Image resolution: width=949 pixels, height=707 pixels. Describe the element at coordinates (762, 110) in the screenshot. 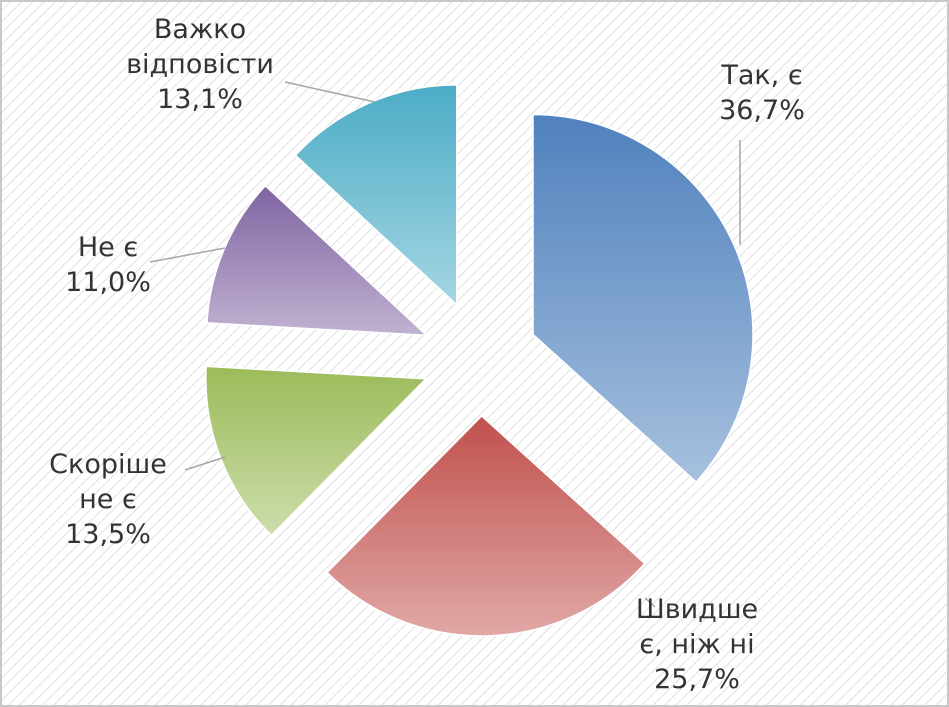

I see `value-label: 36,7%` at that location.